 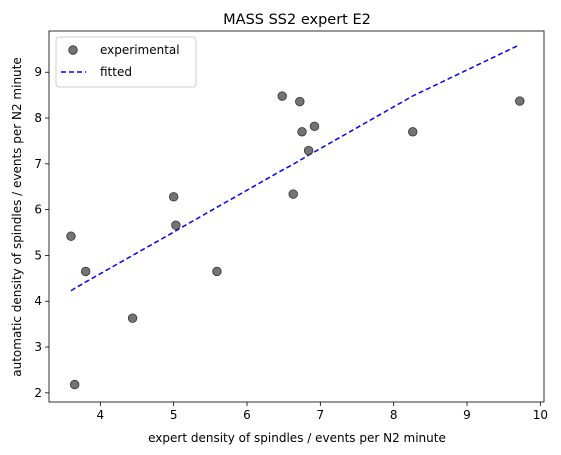 I want to click on legend: experimental fitted, so click(x=126, y=62).